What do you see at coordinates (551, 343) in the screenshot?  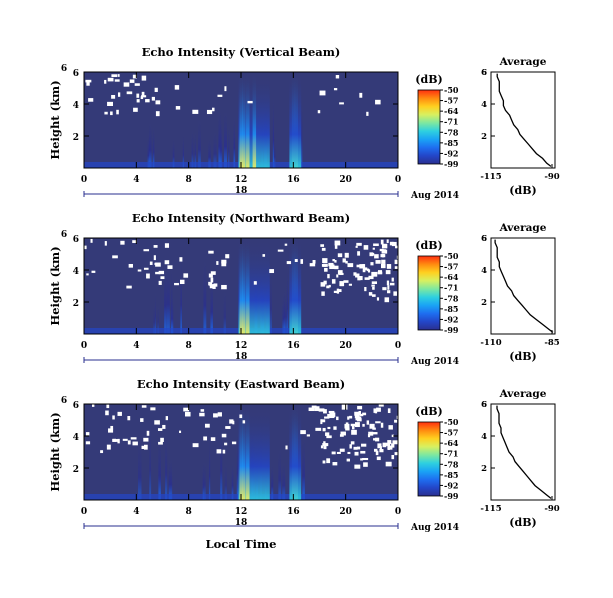 I see `average-x-tick-label: -85` at bounding box center [551, 343].